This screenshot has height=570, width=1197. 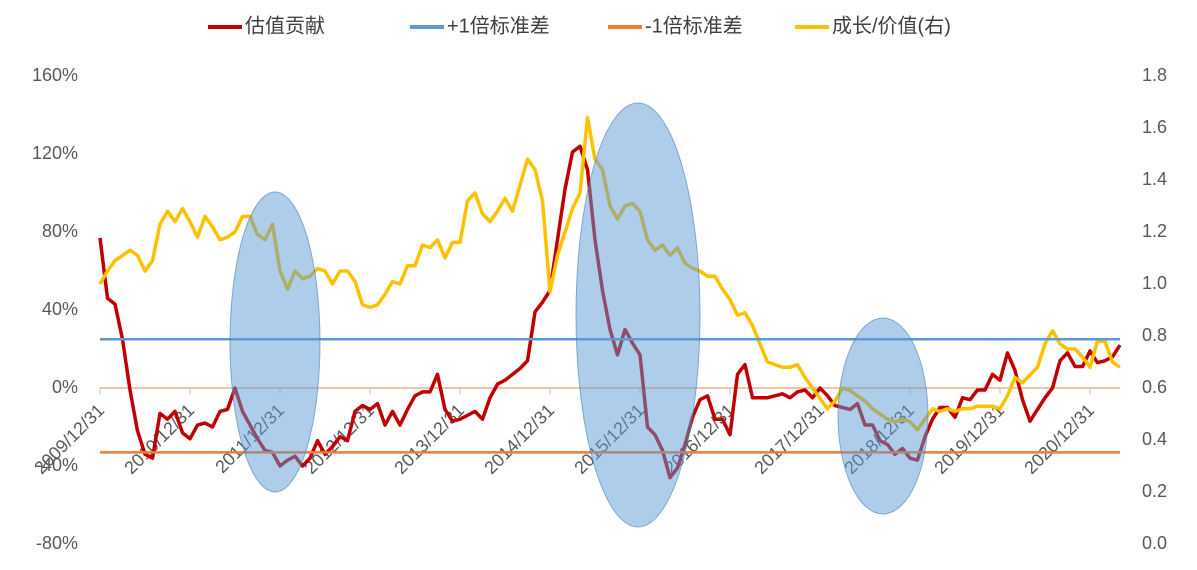 What do you see at coordinates (694, 25) in the screenshot?
I see `legend-label: -1倍标准差` at bounding box center [694, 25].